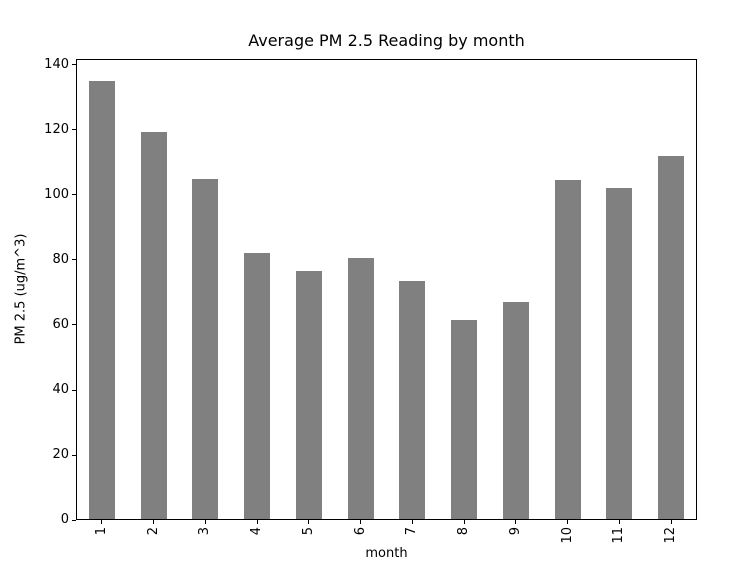 Image resolution: width=729 pixels, height=576 pixels. I want to click on y-tick-label: 100, so click(56, 194).